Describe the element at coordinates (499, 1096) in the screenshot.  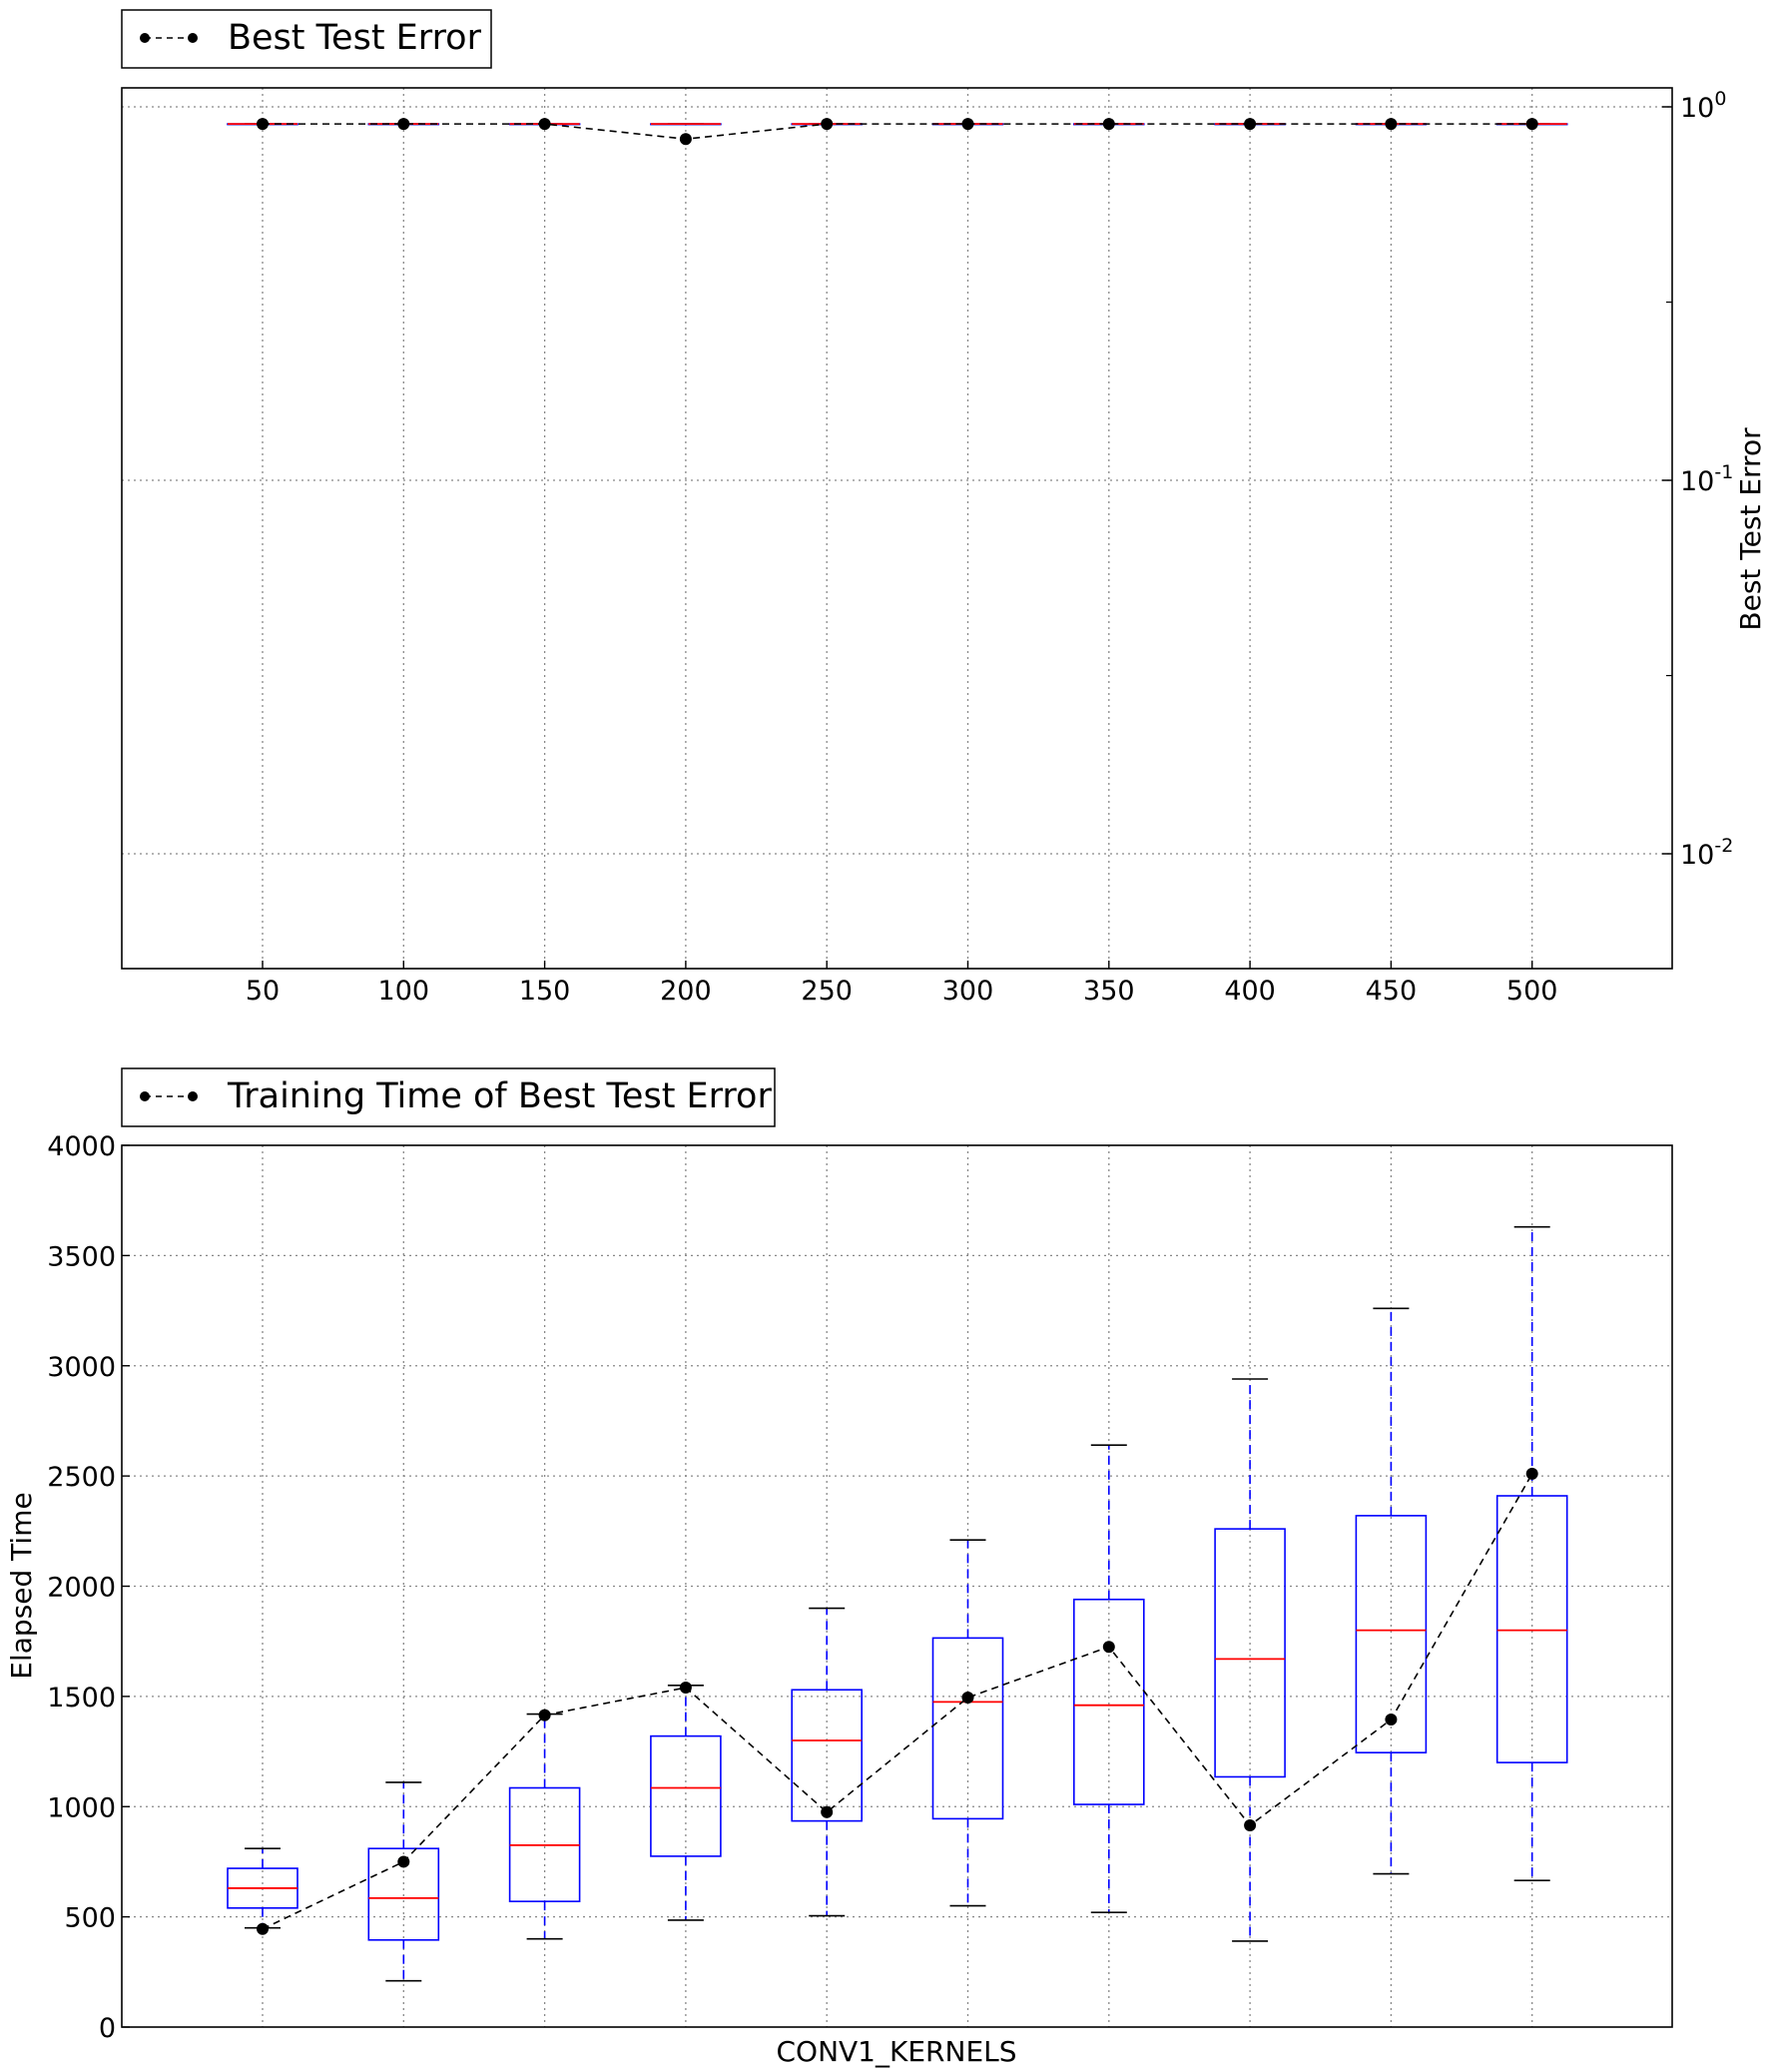
I see `bottom-legend-label: Training Time of Best Test Error` at that location.